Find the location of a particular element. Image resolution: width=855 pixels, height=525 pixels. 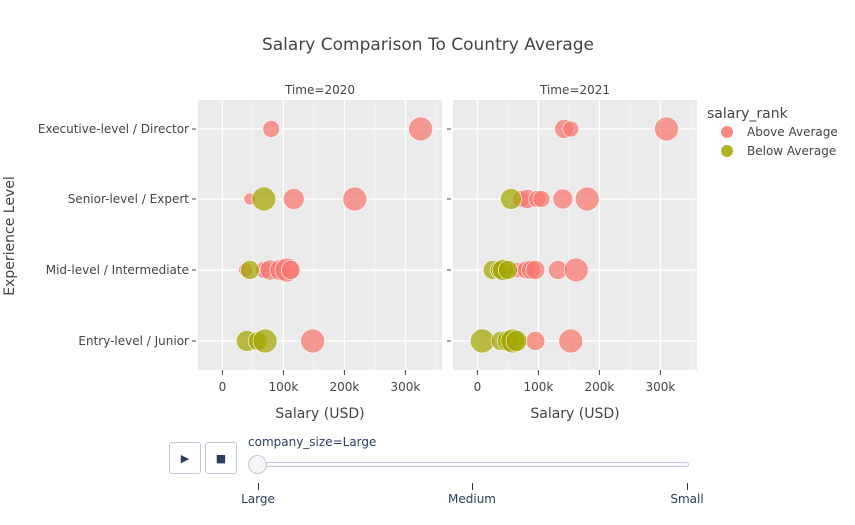

slider-handle is located at coordinates (257, 464).